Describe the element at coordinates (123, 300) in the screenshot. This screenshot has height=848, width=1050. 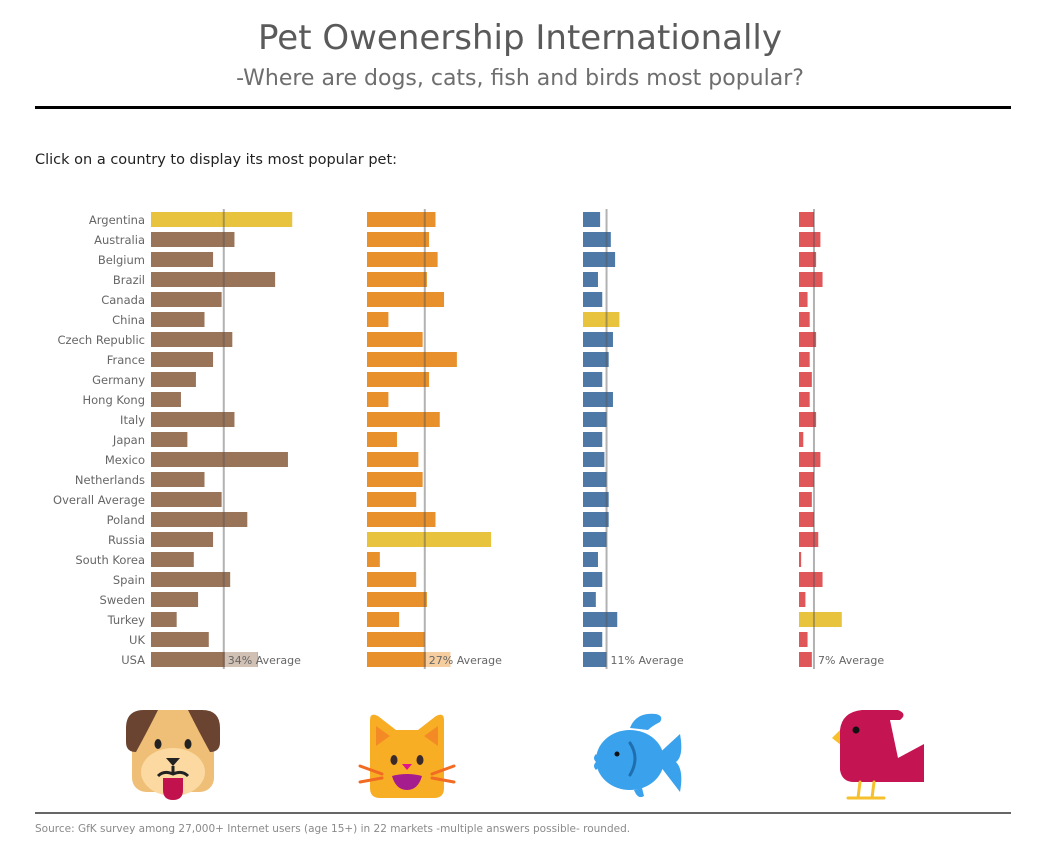
I see `country-label: Canada` at that location.